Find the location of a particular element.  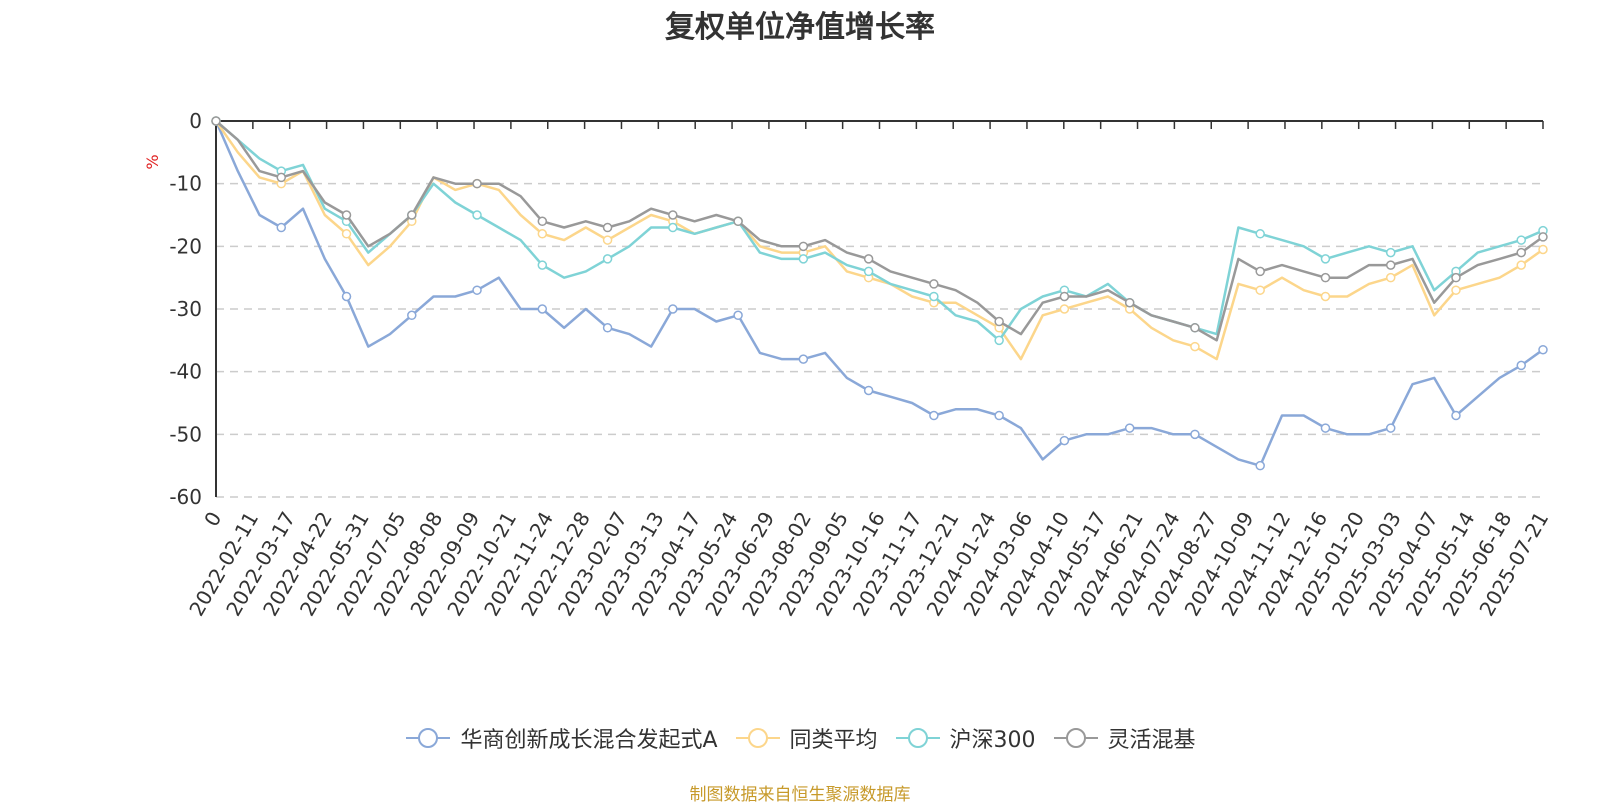

legend-item: 灵活混基 is located at coordinates (1124, 738).